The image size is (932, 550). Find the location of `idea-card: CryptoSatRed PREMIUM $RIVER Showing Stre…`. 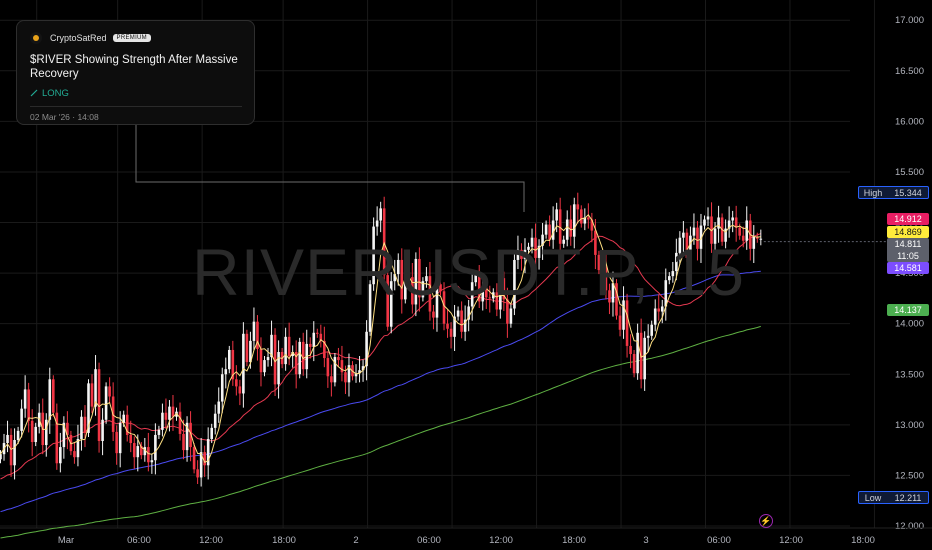

idea-card: CryptoSatRed PREMIUM $RIVER Showing Stre… is located at coordinates (135, 72).